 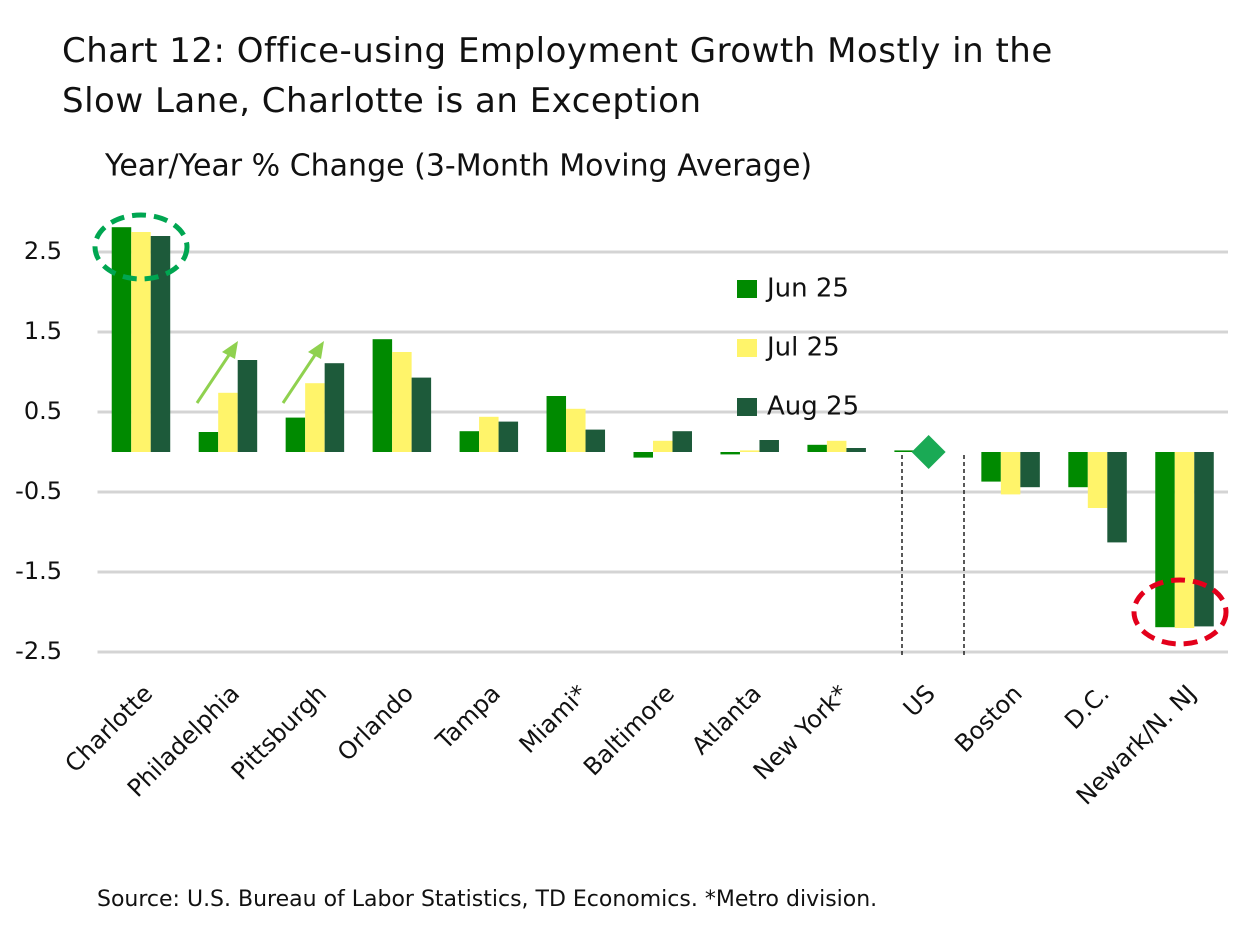 What do you see at coordinates (38, 571) in the screenshot?
I see `y-tick-label: -1.5` at bounding box center [38, 571].